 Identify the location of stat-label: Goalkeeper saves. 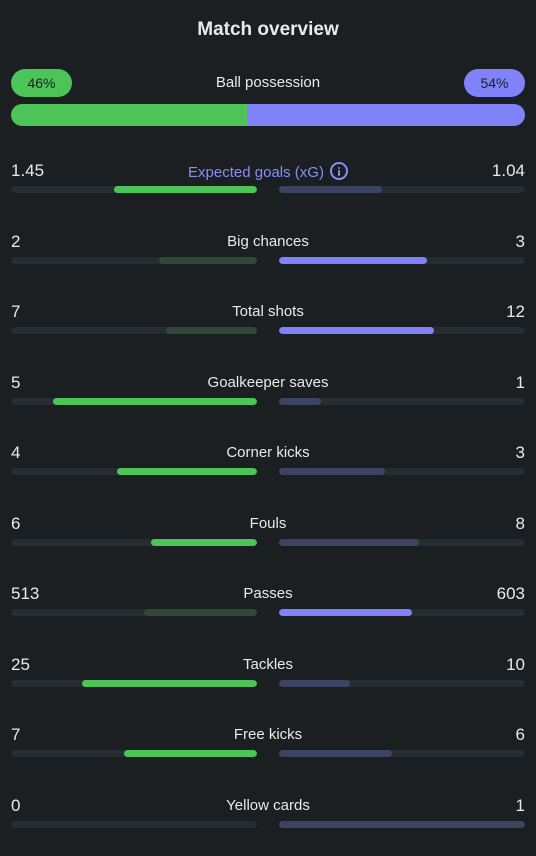
(268, 382).